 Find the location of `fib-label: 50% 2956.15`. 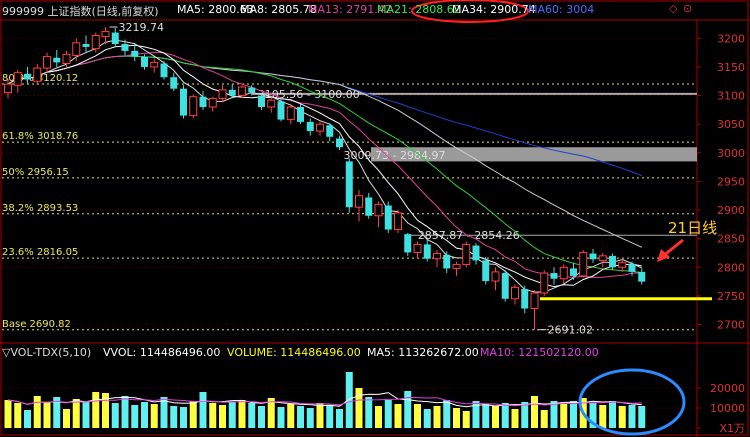

fib-label: 50% 2956.15 is located at coordinates (35, 172).